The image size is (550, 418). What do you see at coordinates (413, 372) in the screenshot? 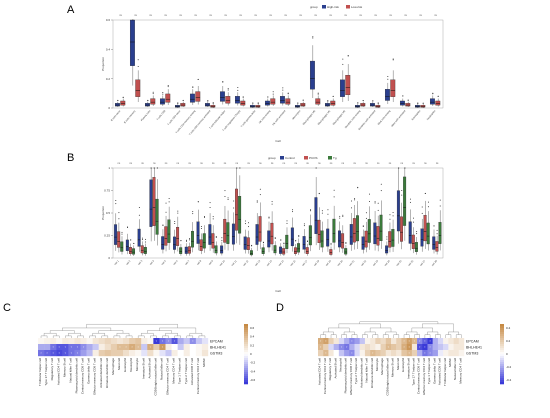
I see `heatmap-column-label: Type 17 T helper cell` at bounding box center [413, 372].